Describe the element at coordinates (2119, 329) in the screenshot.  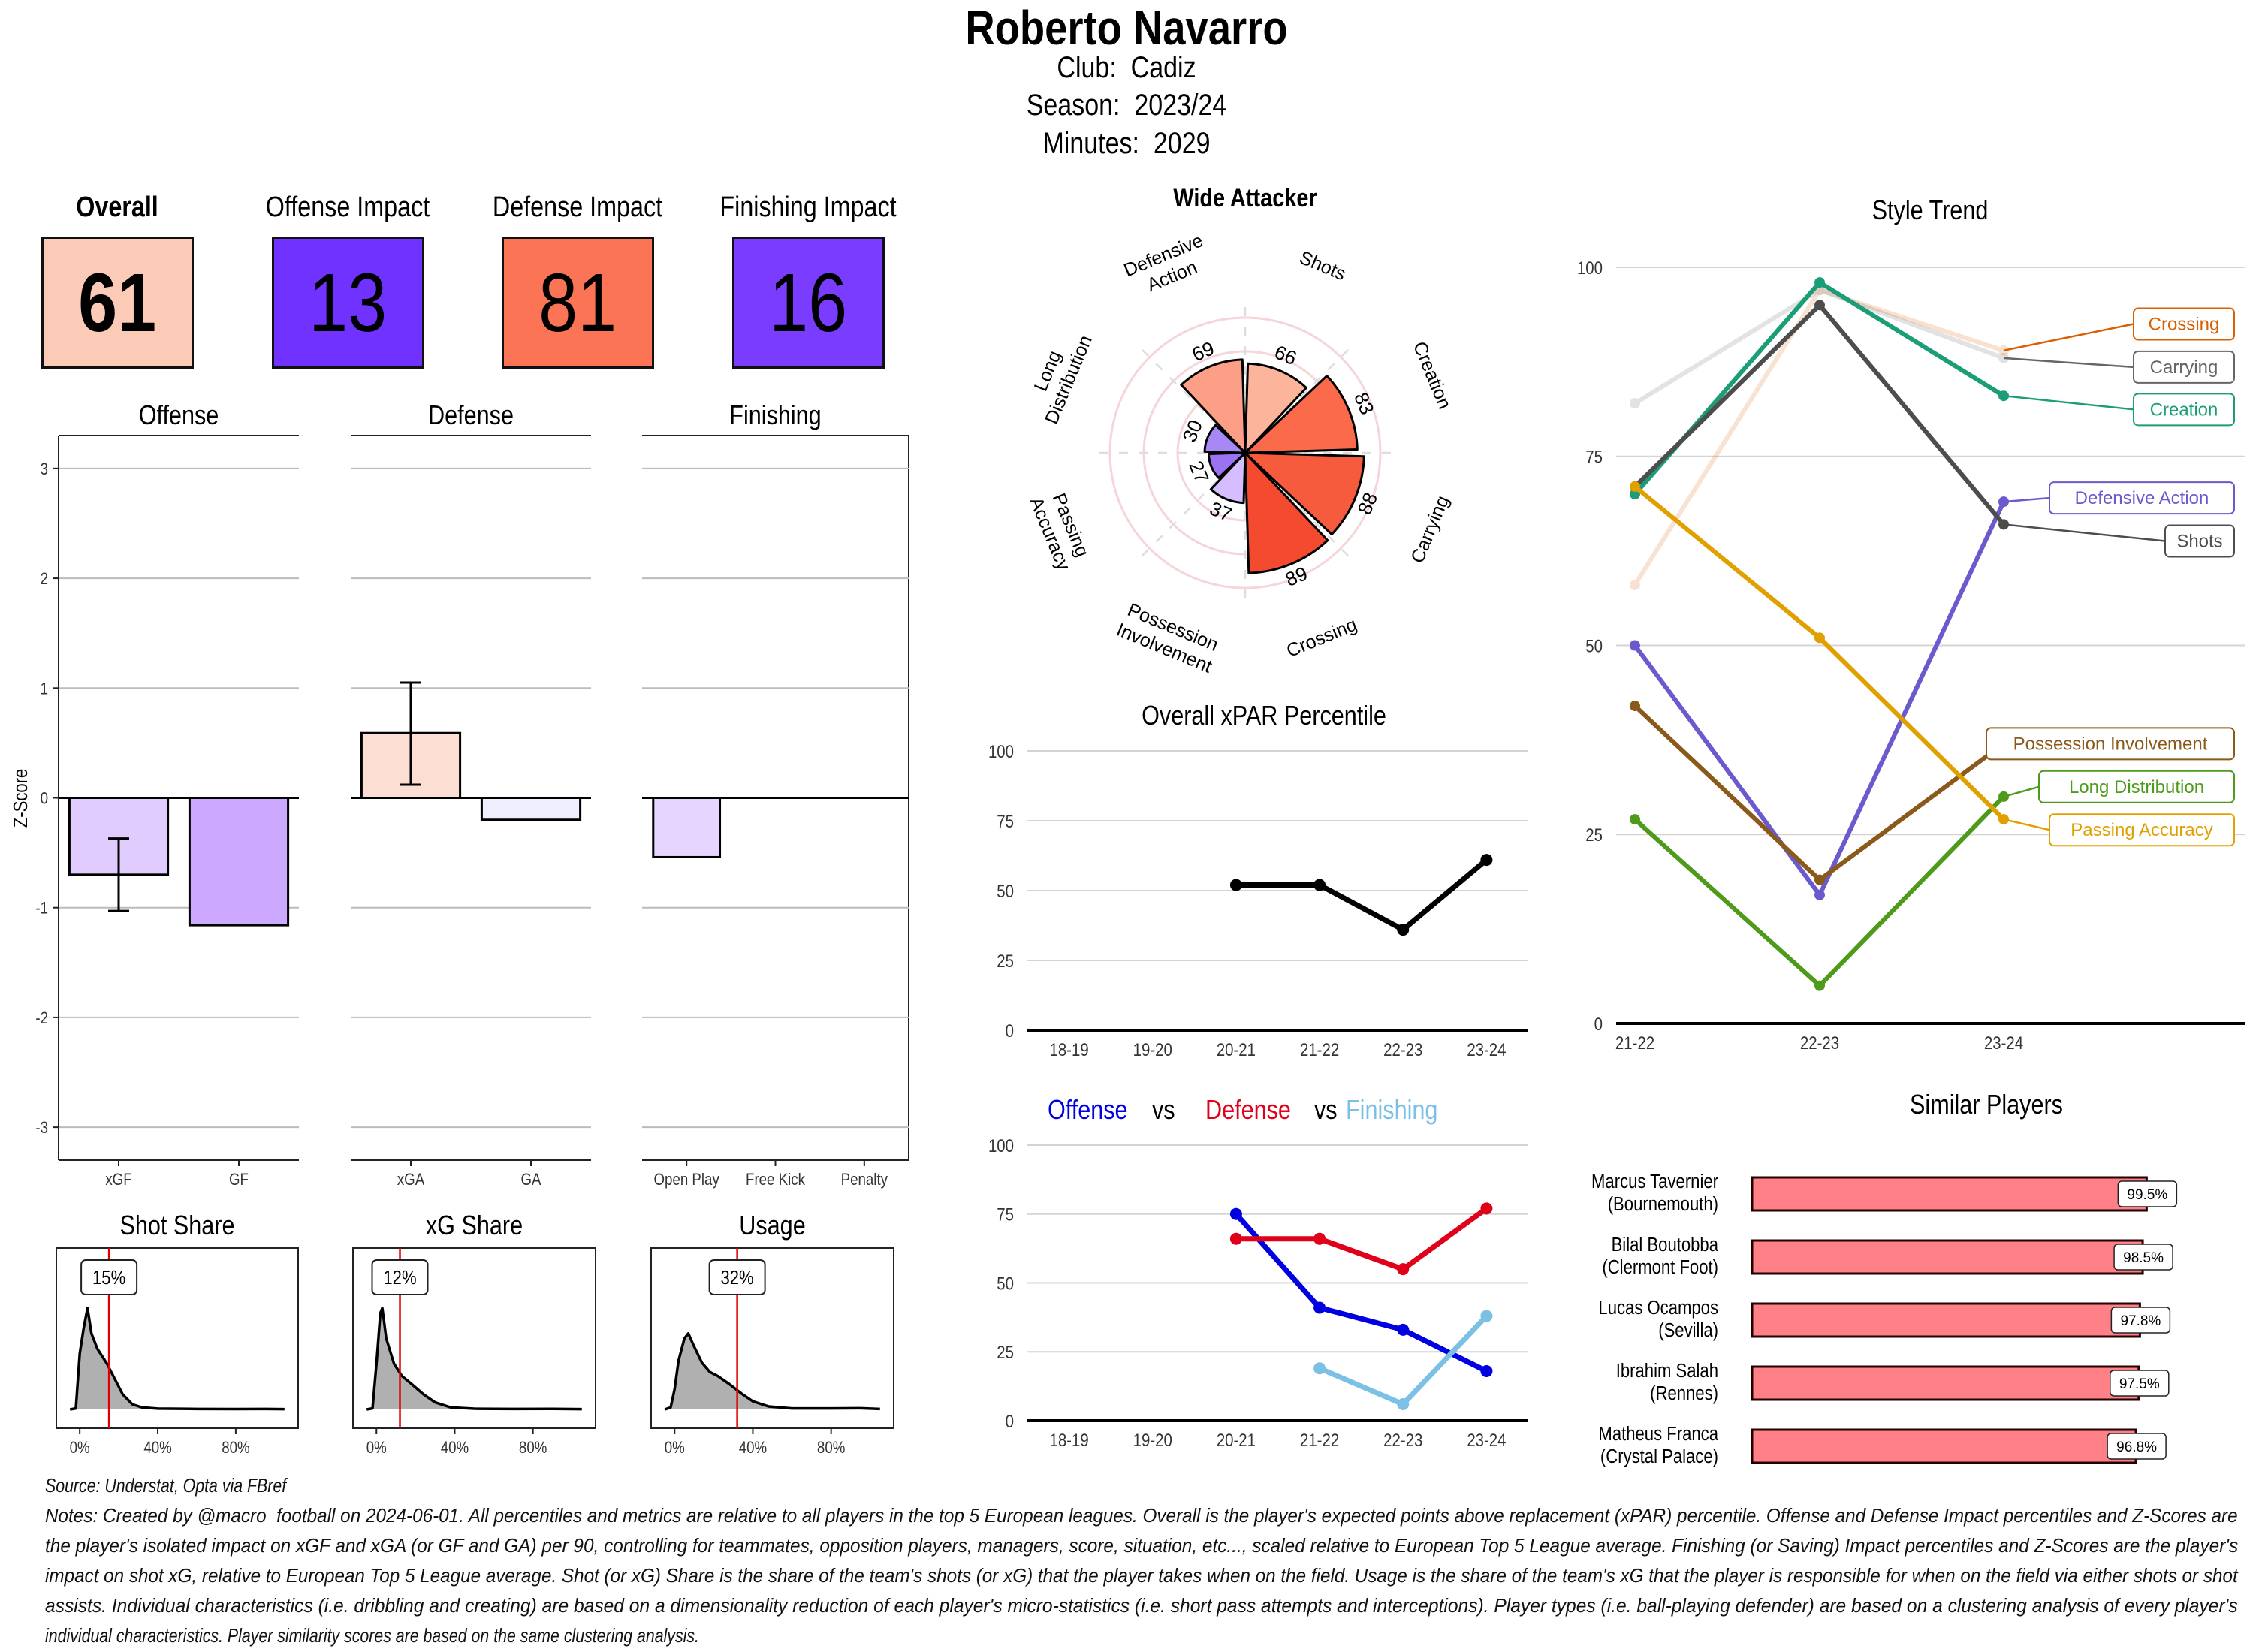
I see `series-label-crossing: Crossing` at that location.